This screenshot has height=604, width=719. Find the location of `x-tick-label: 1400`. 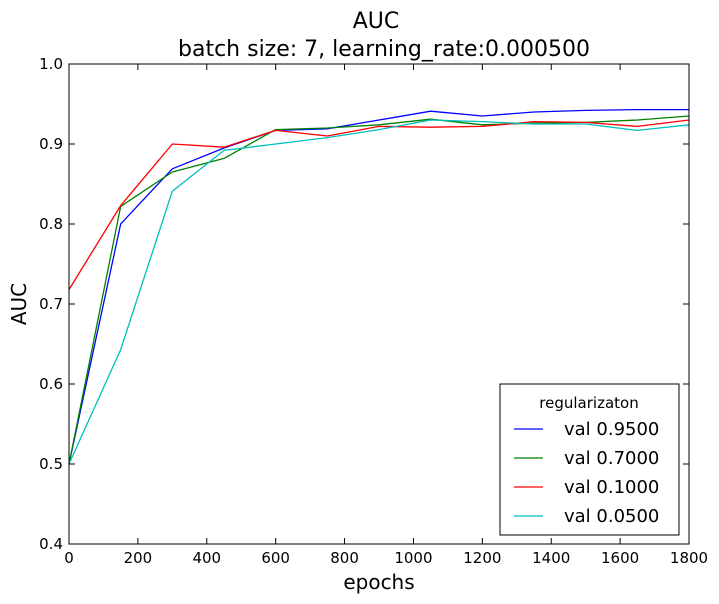

x-tick-label: 1400 is located at coordinates (551, 558).